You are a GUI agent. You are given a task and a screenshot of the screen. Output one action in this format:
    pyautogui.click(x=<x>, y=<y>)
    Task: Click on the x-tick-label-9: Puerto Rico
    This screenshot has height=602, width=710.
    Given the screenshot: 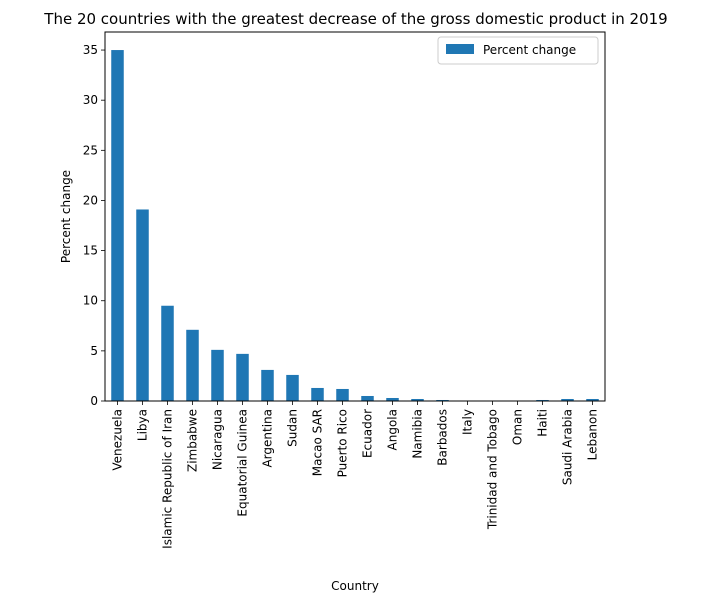 What is the action you would take?
    pyautogui.click(x=343, y=443)
    